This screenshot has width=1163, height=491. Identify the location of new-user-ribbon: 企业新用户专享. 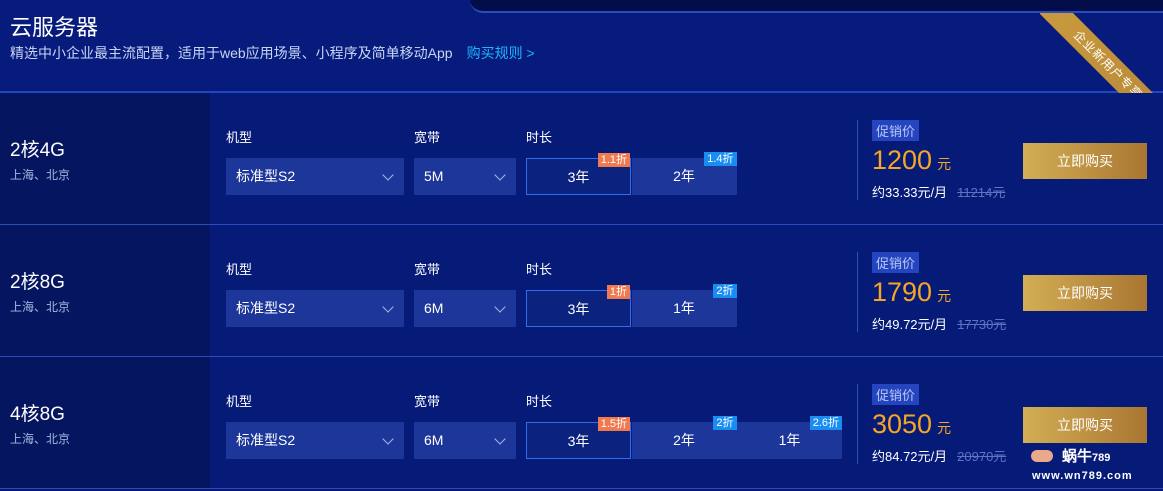
(1101, 53).